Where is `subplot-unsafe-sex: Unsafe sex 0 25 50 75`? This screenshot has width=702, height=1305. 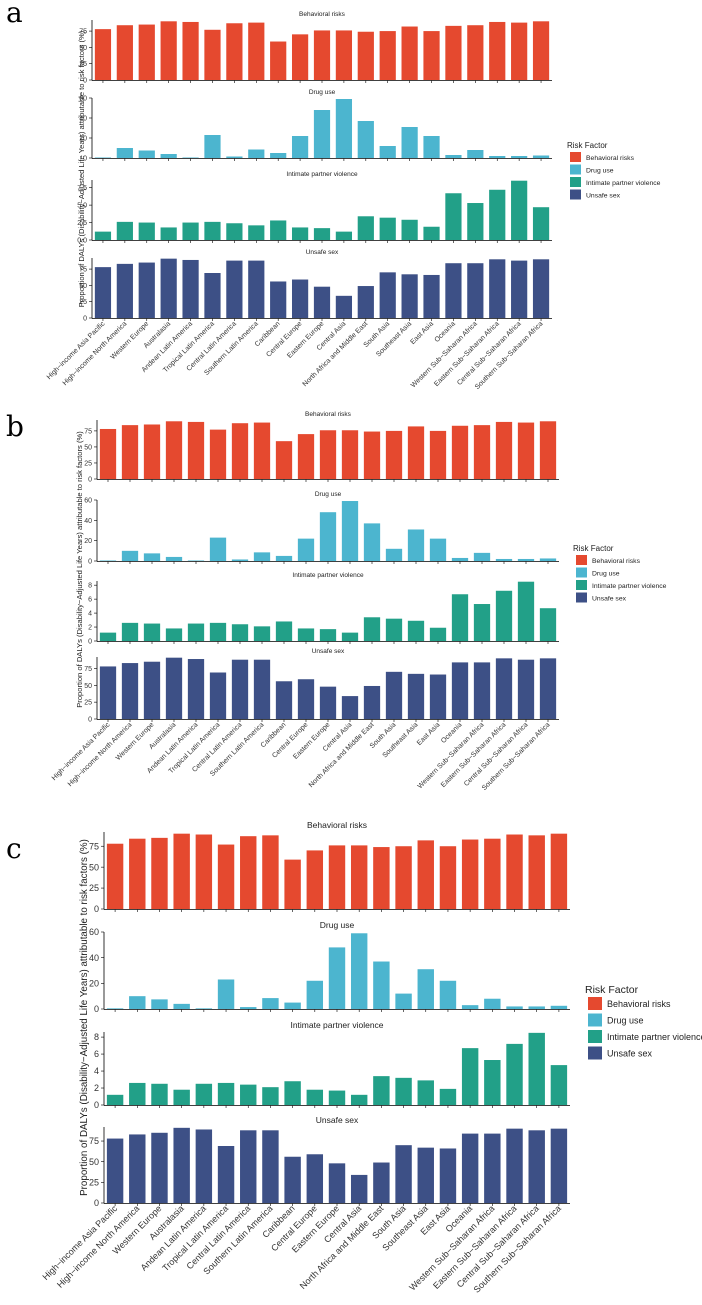 subplot-unsafe-sex: Unsafe sex 0 25 50 75 is located at coordinates (329, 1161).